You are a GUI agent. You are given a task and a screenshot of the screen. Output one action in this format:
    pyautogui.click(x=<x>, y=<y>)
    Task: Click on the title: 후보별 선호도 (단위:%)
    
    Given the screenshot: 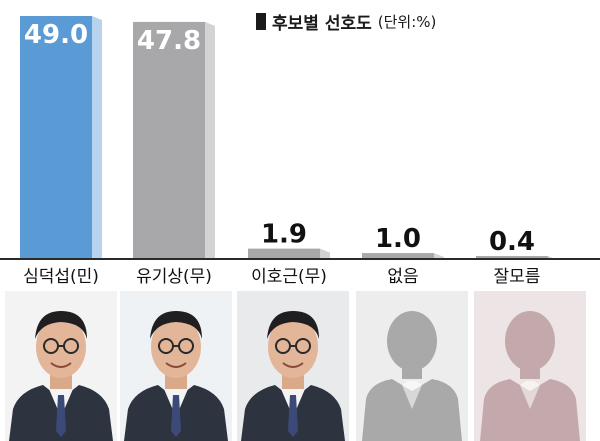 What is the action you would take?
    pyautogui.click(x=346, y=21)
    